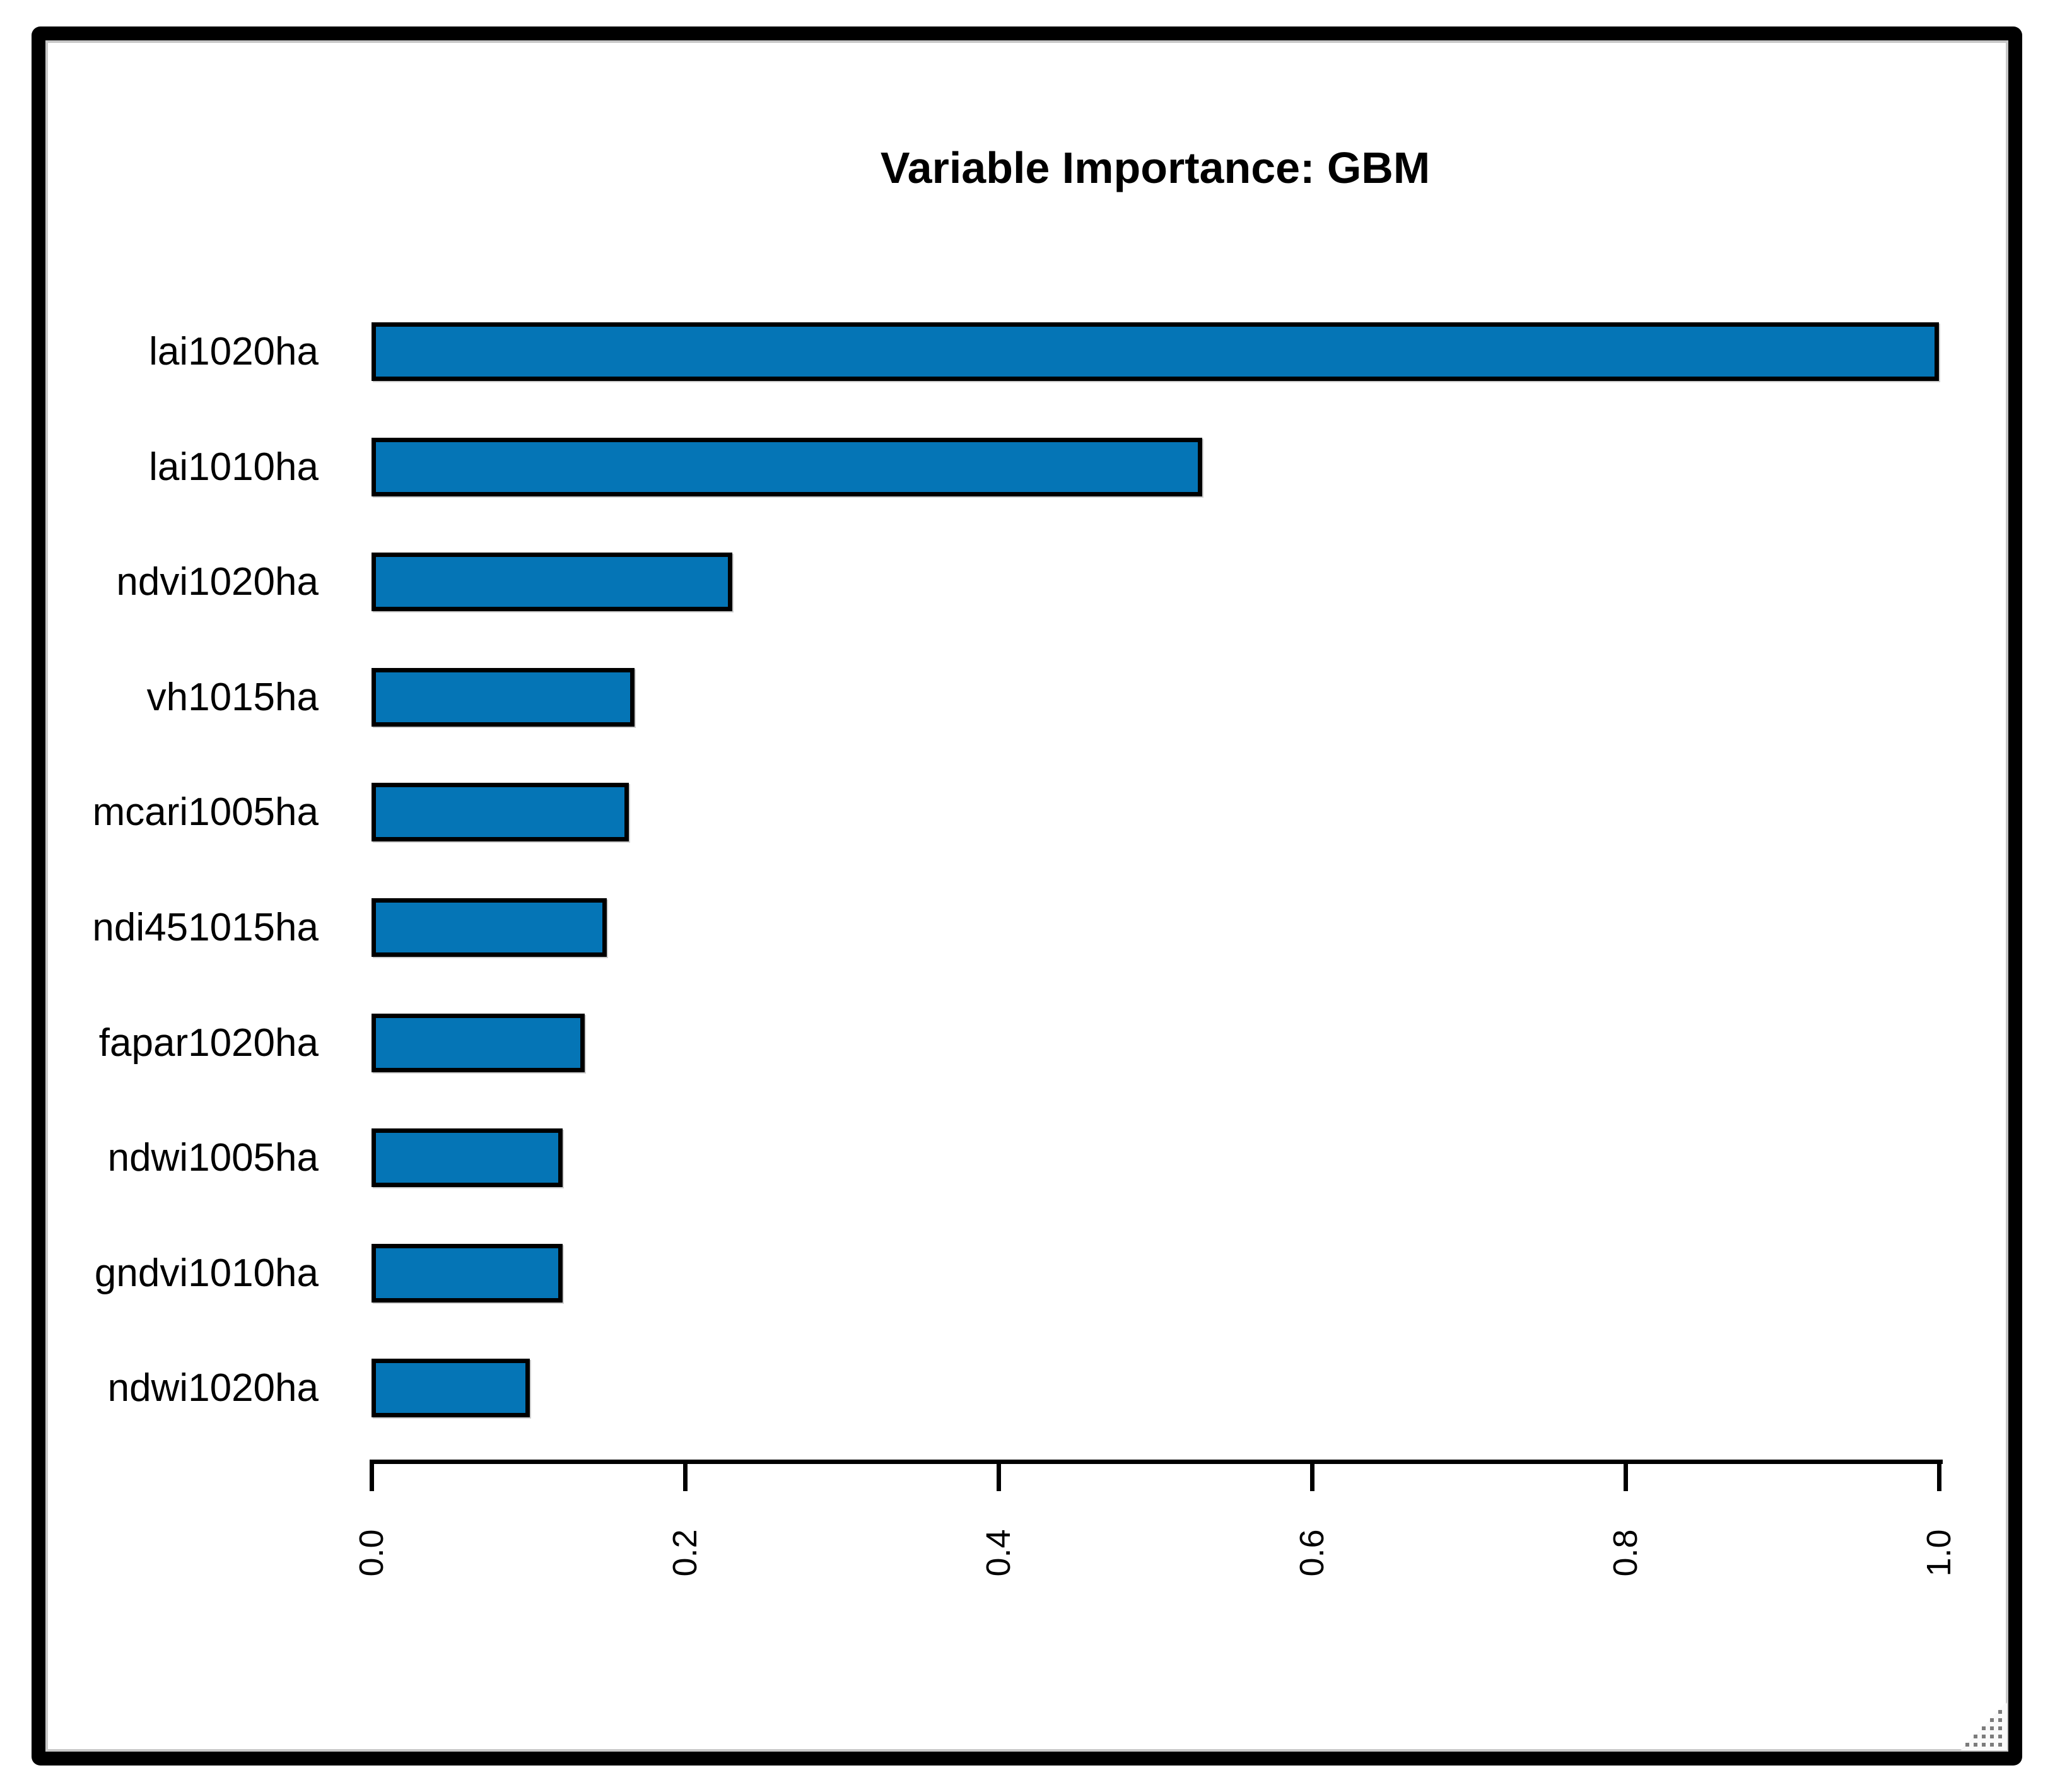  What do you see at coordinates (234, 467) in the screenshot?
I see `y-label-lai1010ha: lai1010ha` at bounding box center [234, 467].